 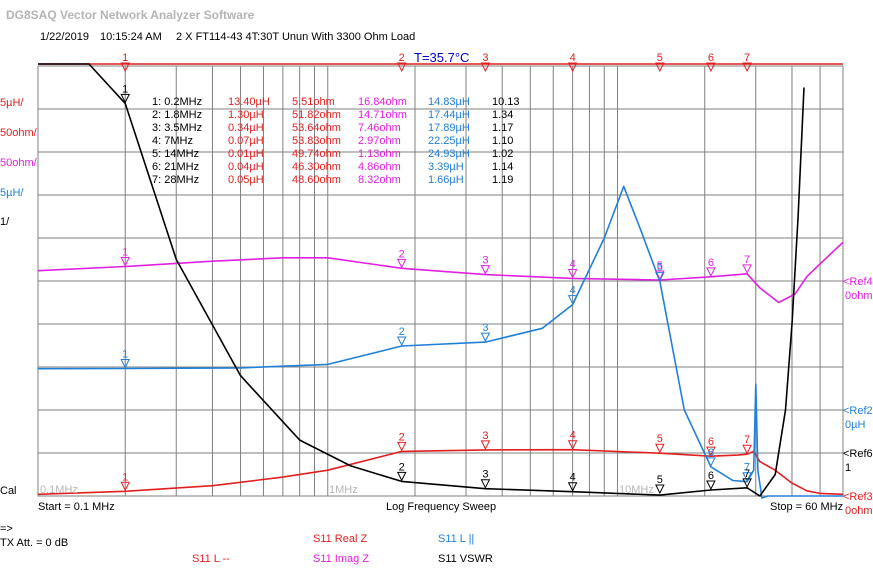 I want to click on marker-ll-value: 1.66µH, so click(x=446, y=180).